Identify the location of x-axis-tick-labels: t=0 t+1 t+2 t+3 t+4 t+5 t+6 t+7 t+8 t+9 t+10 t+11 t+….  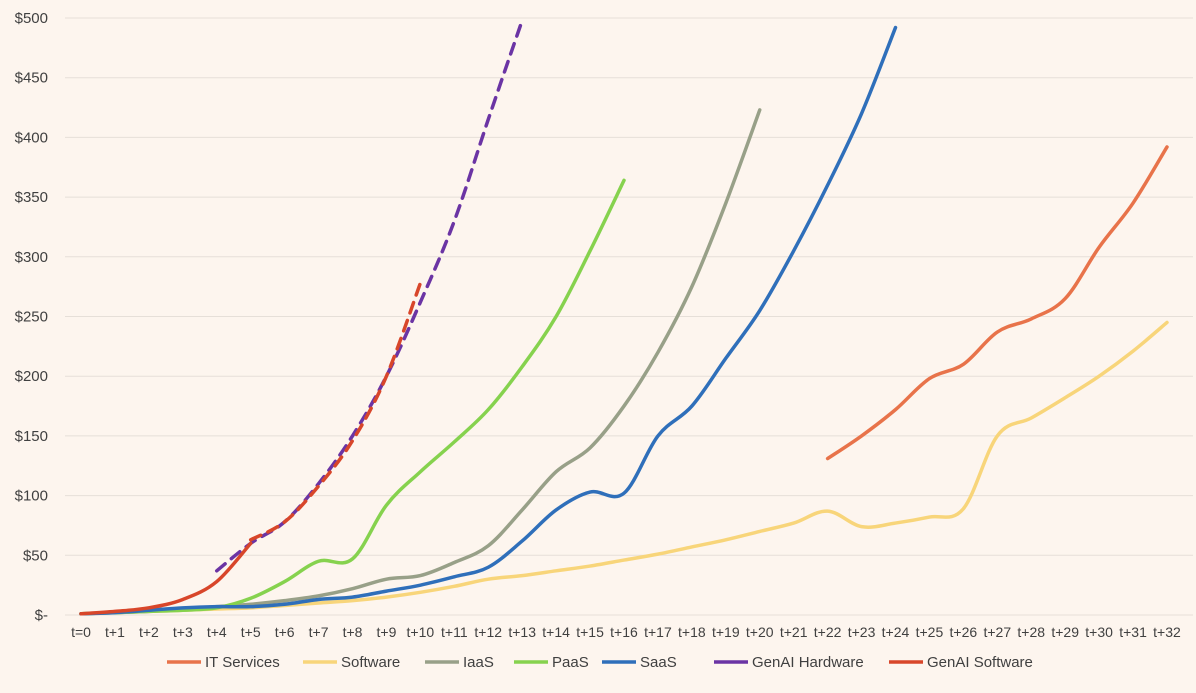
(626, 632).